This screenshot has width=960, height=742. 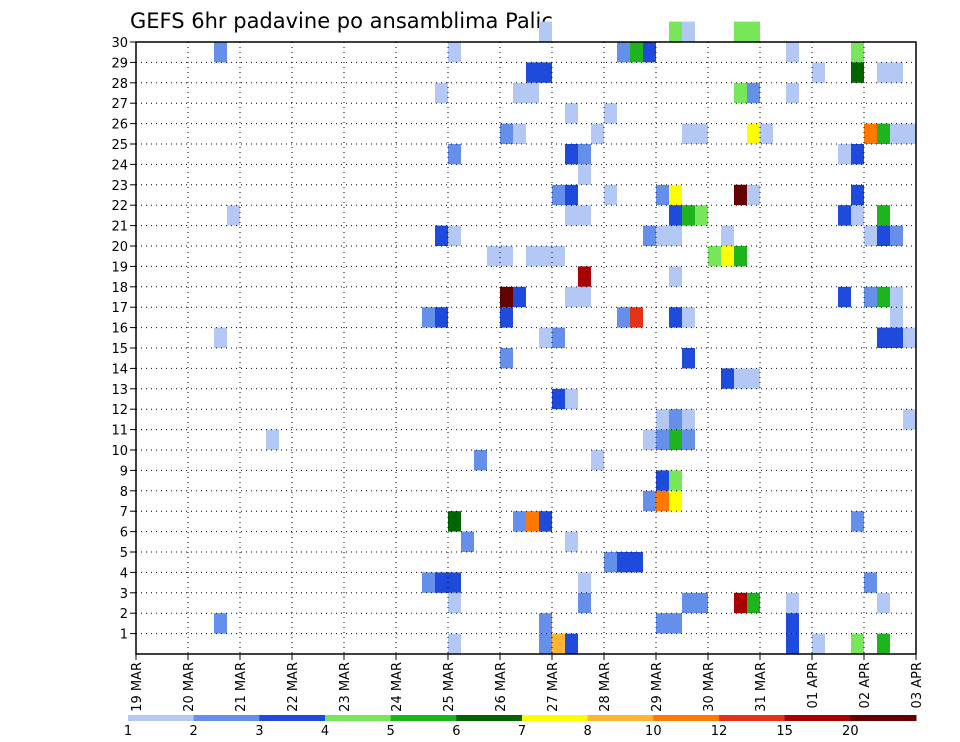 What do you see at coordinates (124, 614) in the screenshot?
I see `y-tick-label: 2` at bounding box center [124, 614].